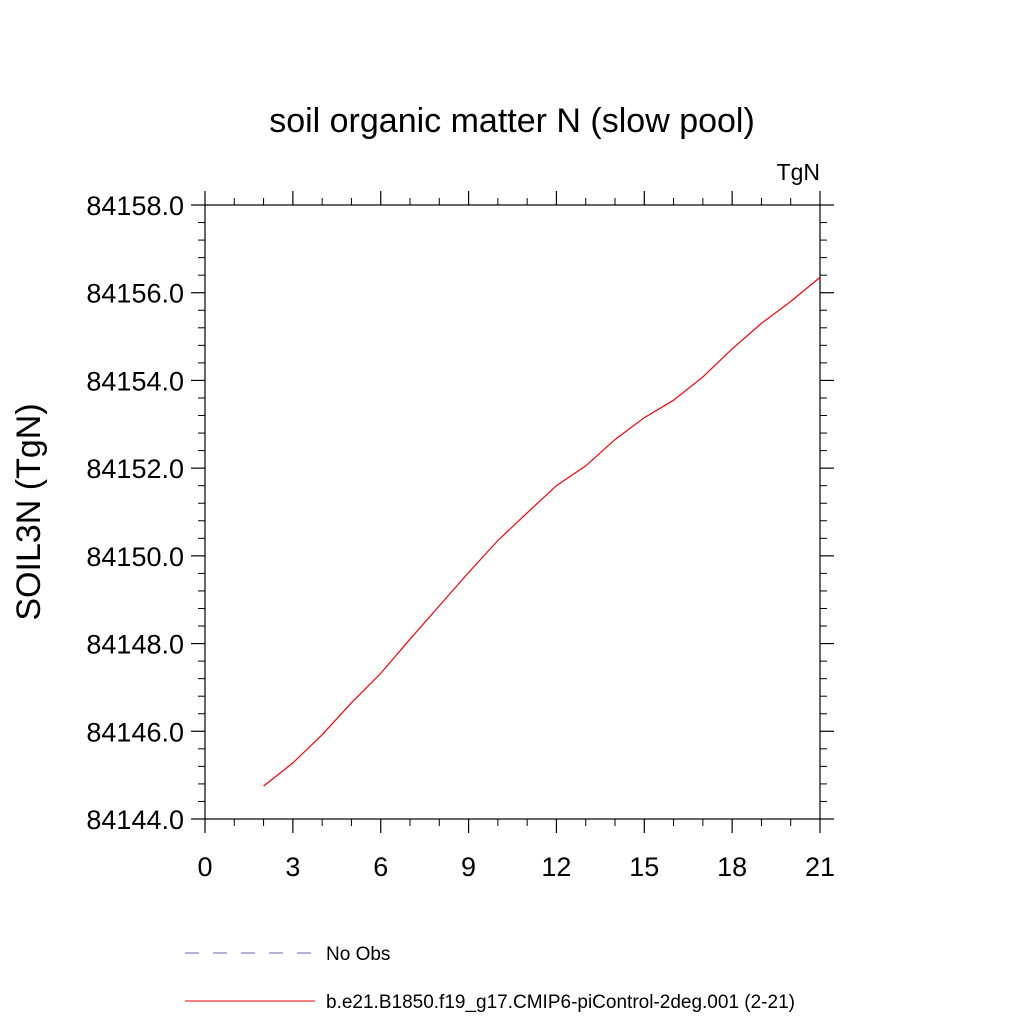  I want to click on x-tick-label: 3, so click(292, 867).